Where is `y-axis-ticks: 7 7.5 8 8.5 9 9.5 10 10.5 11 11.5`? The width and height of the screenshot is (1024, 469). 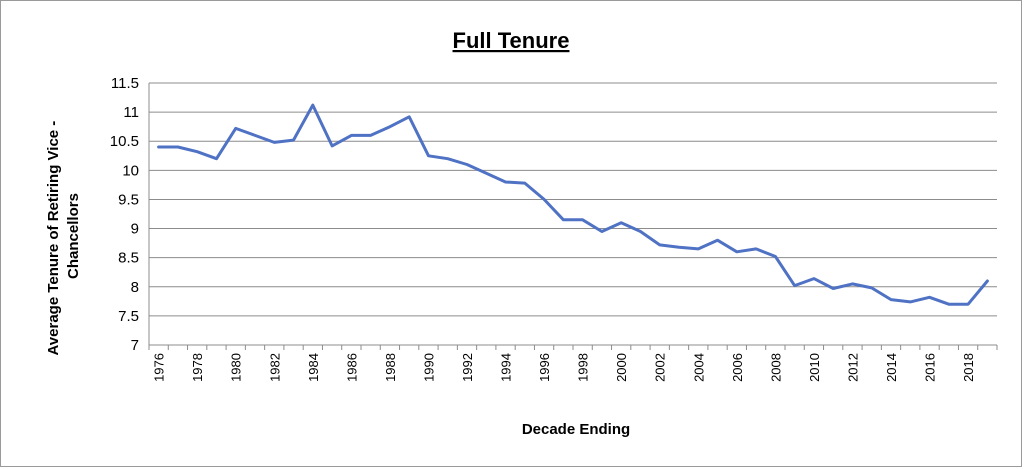
y-axis-ticks: 7 7.5 8 8.5 9 9.5 10 10.5 11 11.5 is located at coordinates (124, 214).